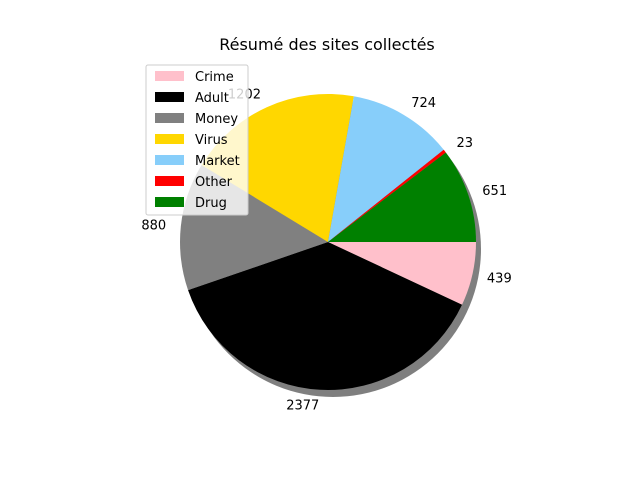  Describe the element at coordinates (214, 77) in the screenshot. I see `legend-label-crime: Crime` at that location.